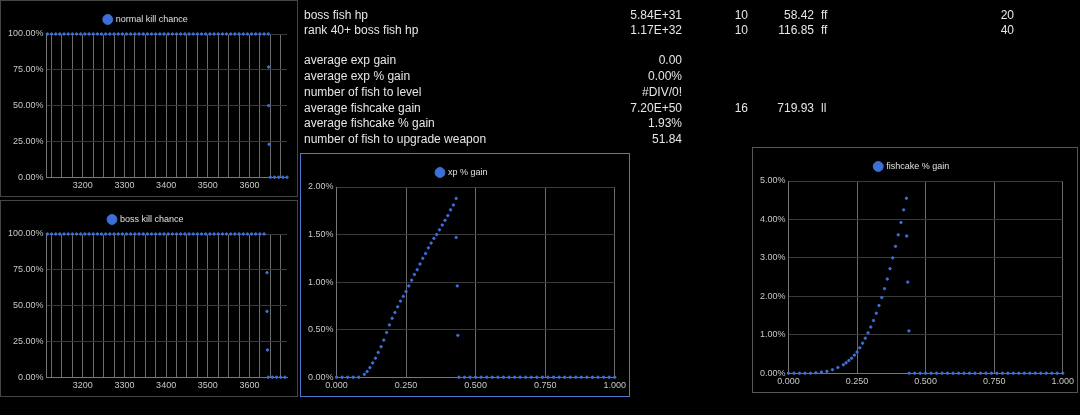  What do you see at coordinates (666, 139) in the screenshot?
I see `text: 51.84` at bounding box center [666, 139].